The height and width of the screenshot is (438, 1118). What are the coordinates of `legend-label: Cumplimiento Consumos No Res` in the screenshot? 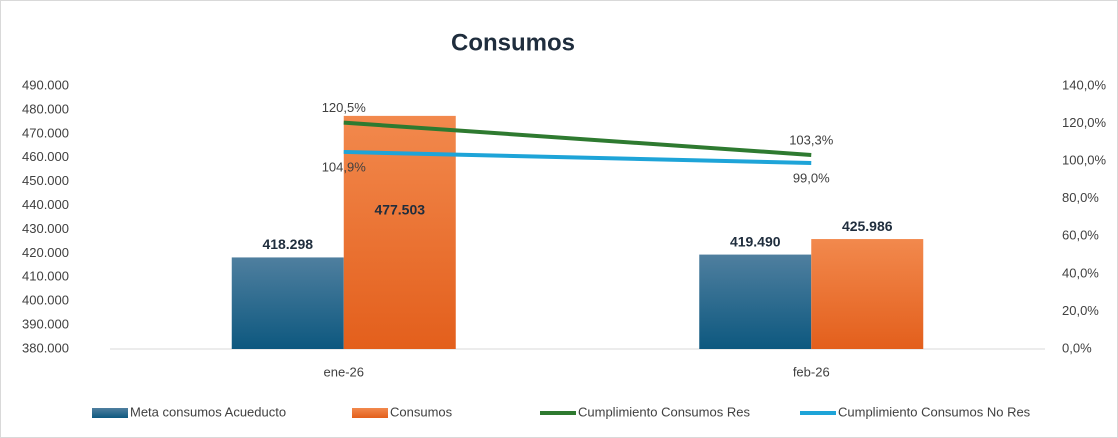 It's located at (934, 411).